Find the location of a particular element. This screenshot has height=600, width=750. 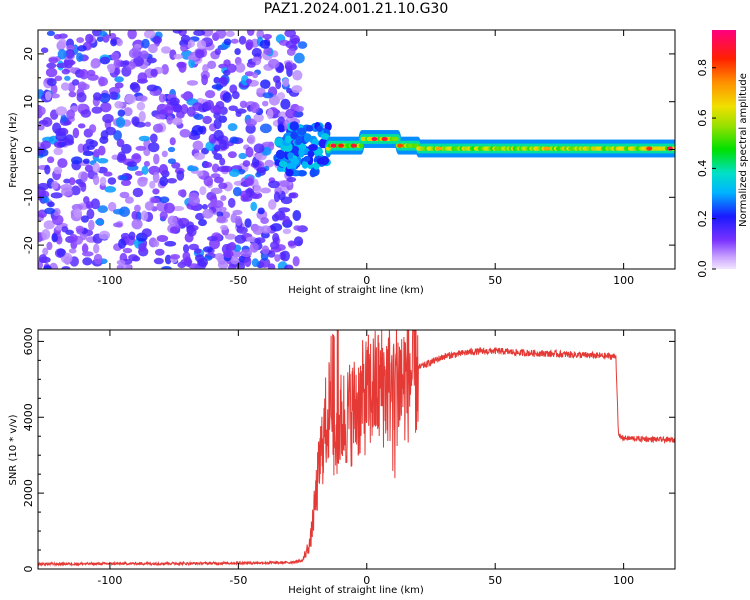

spectrogram-peak is located at coordinates (353, 145).